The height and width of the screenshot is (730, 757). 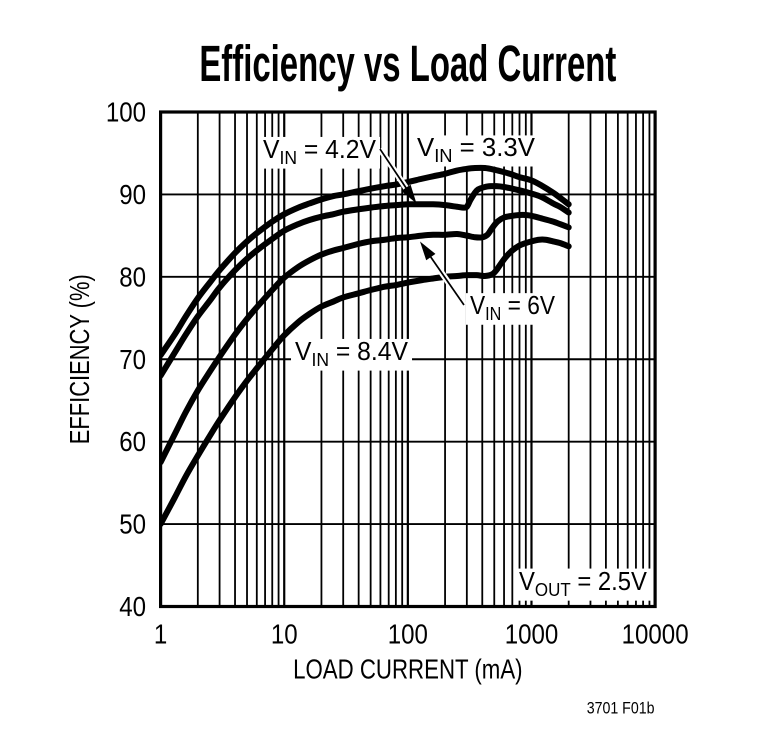 What do you see at coordinates (365, 261) in the screenshot?
I see `curve-vin=3.3v` at bounding box center [365, 261].